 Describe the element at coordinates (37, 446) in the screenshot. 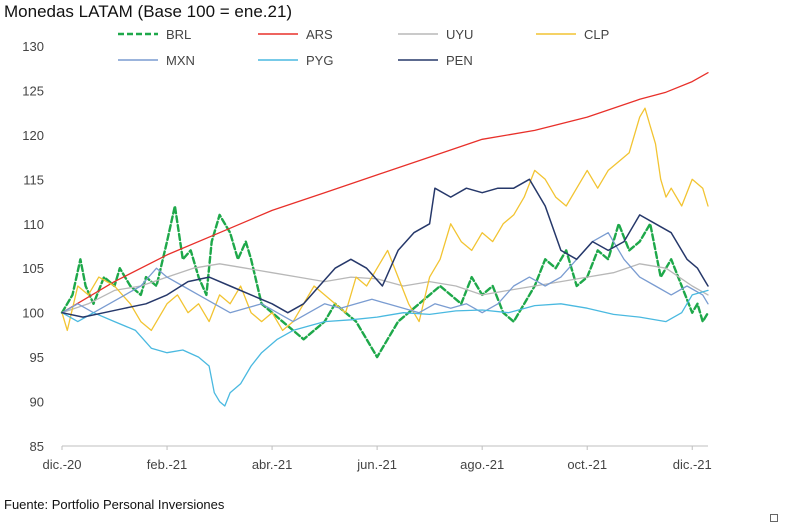

I see `y-tick-label: 85` at that location.